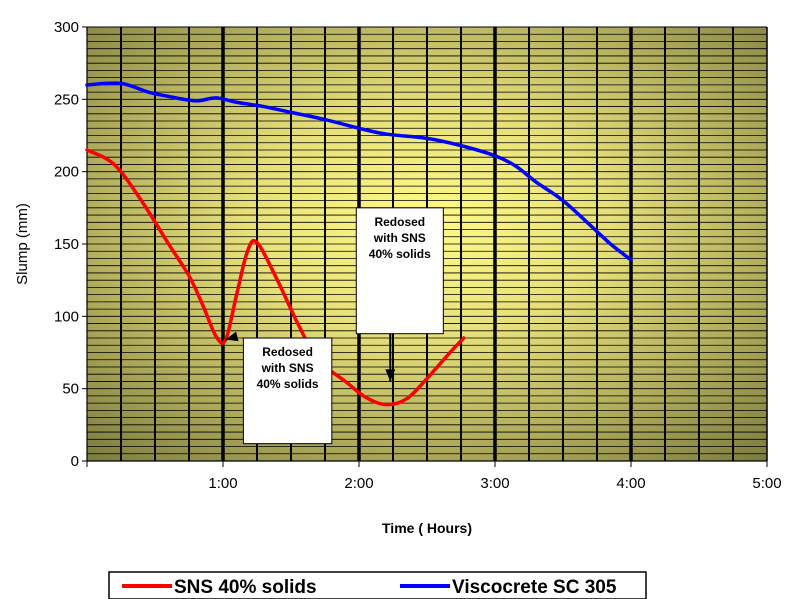 This screenshot has width=786, height=599. Describe the element at coordinates (66, 27) in the screenshot. I see `y-tick-label: 300` at that location.